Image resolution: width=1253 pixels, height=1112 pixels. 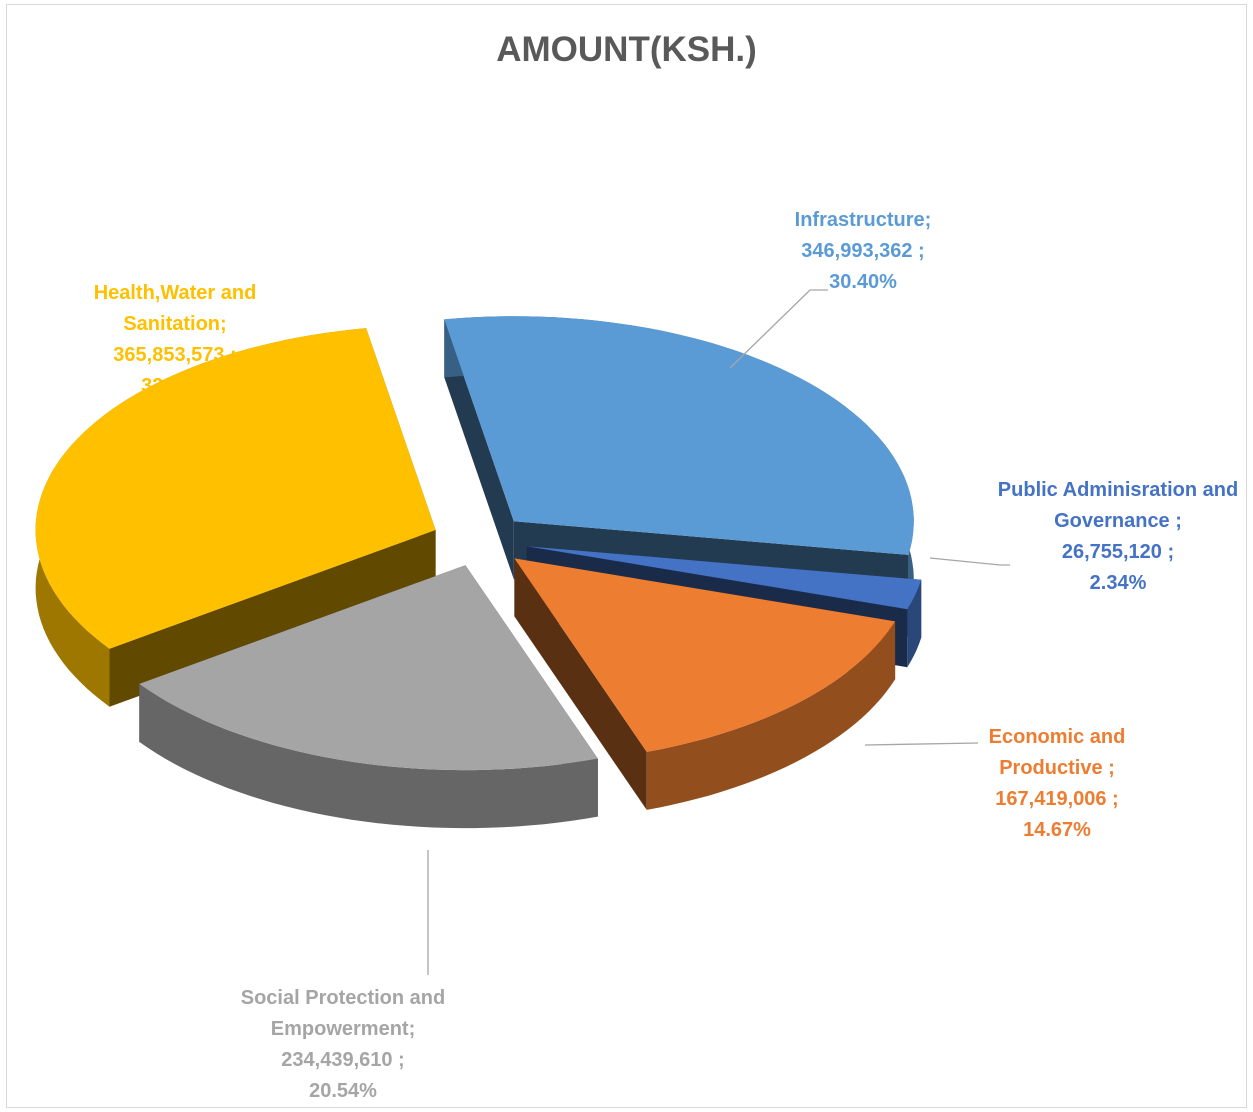 I want to click on label-percent: 20.54%, so click(x=343, y=1091).